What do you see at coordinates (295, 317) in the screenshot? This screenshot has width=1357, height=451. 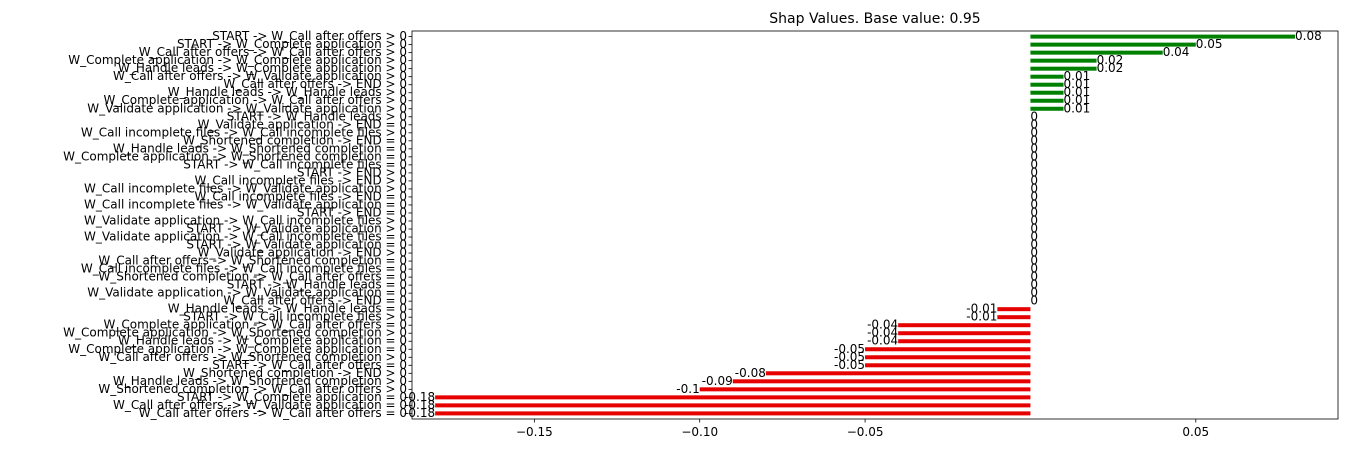 I see `y-tick-label: START -> W_Call incomplete files > 0` at bounding box center [295, 317].